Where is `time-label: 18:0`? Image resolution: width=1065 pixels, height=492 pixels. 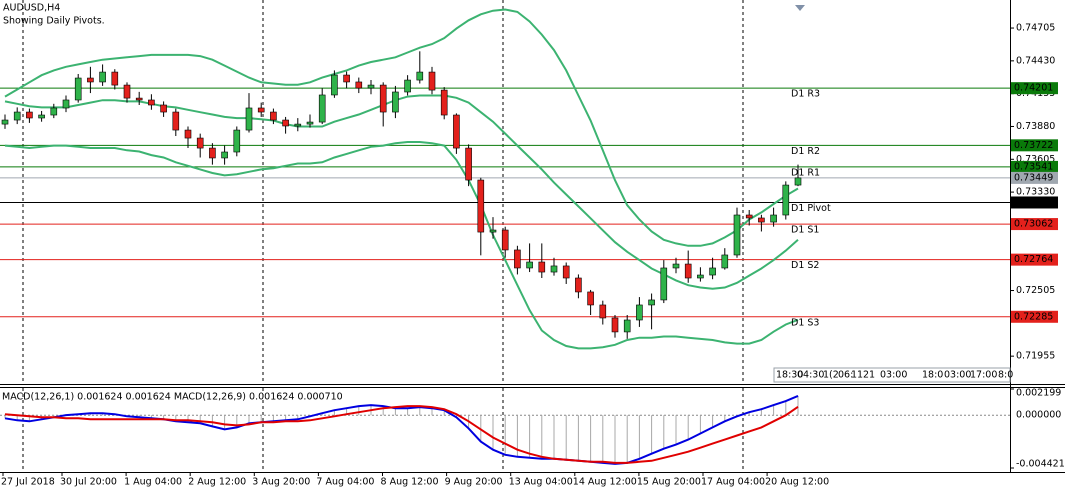 time-label: 18:0 is located at coordinates (932, 375).